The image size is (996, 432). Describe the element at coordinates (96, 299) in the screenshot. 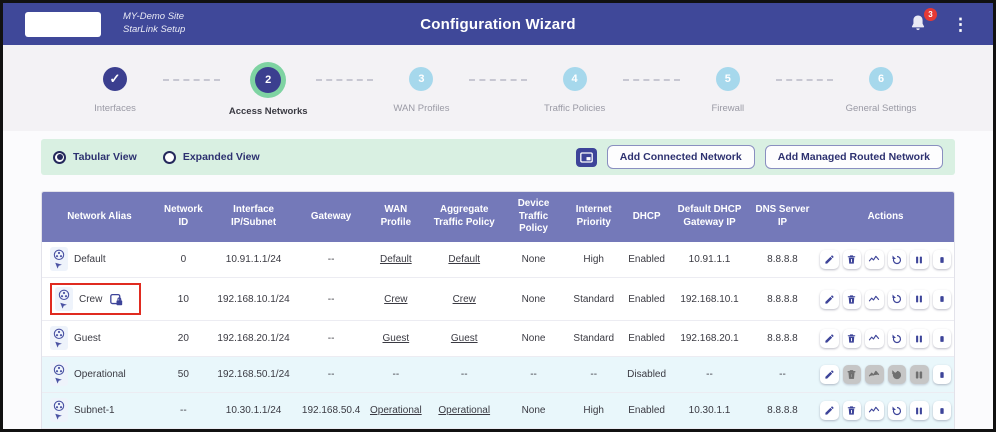

I see `highlight-annotation: Crew` at that location.